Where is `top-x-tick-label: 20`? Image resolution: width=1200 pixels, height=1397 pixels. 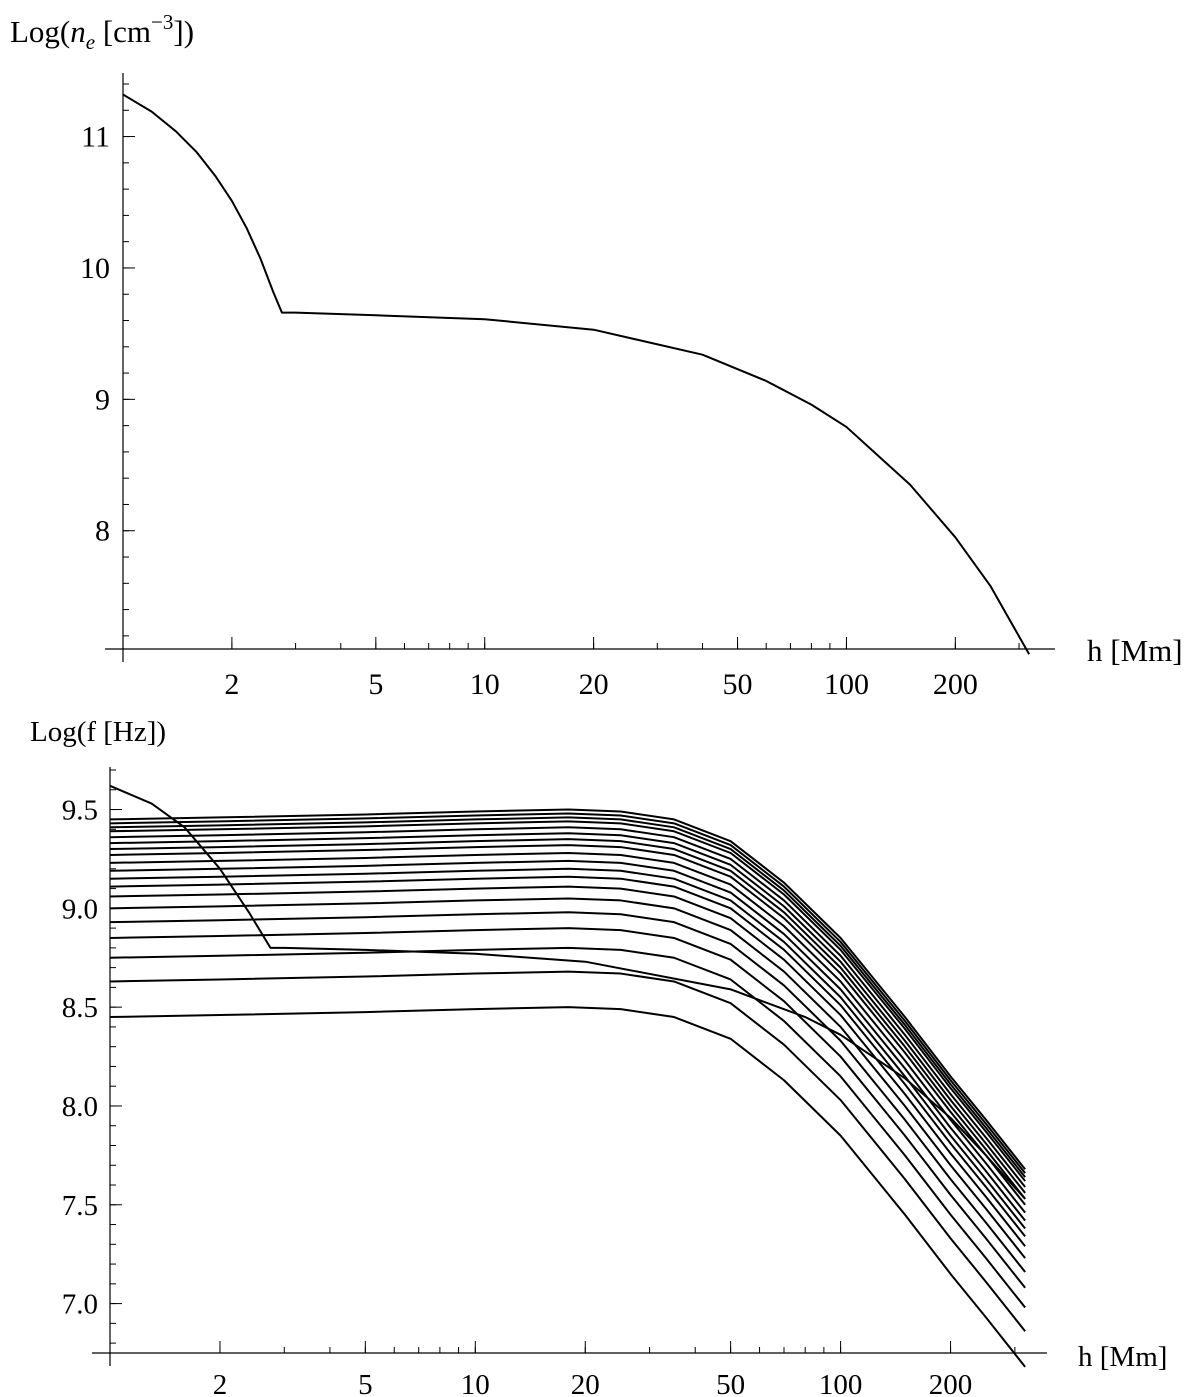
top-x-tick-label: 20 is located at coordinates (594, 684).